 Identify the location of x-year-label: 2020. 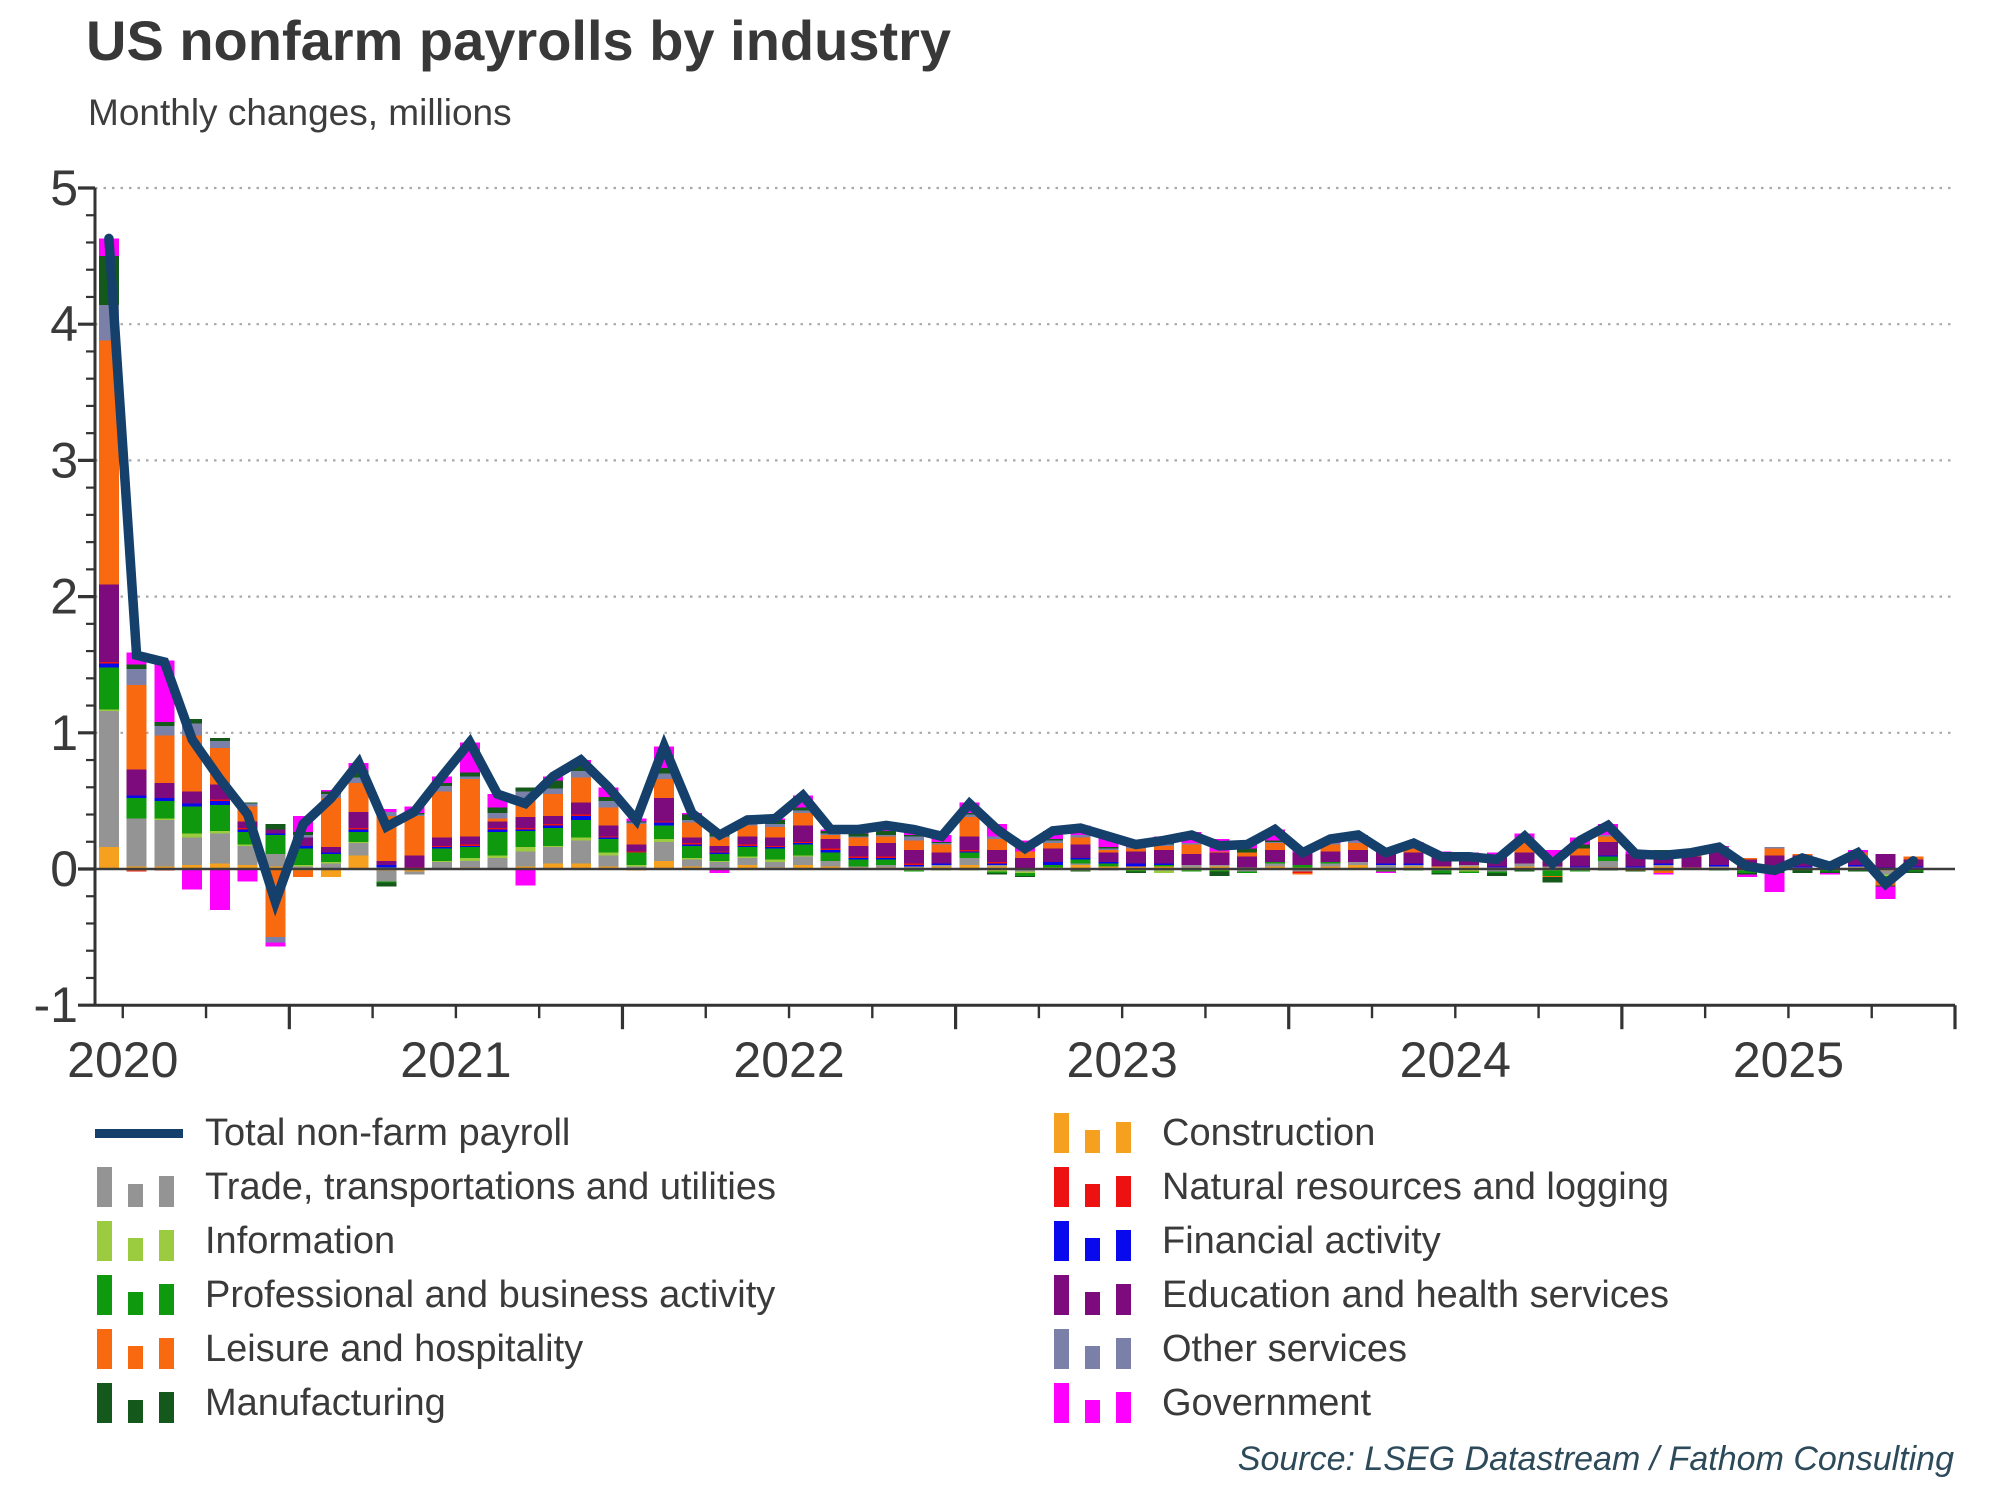
(122, 1060).